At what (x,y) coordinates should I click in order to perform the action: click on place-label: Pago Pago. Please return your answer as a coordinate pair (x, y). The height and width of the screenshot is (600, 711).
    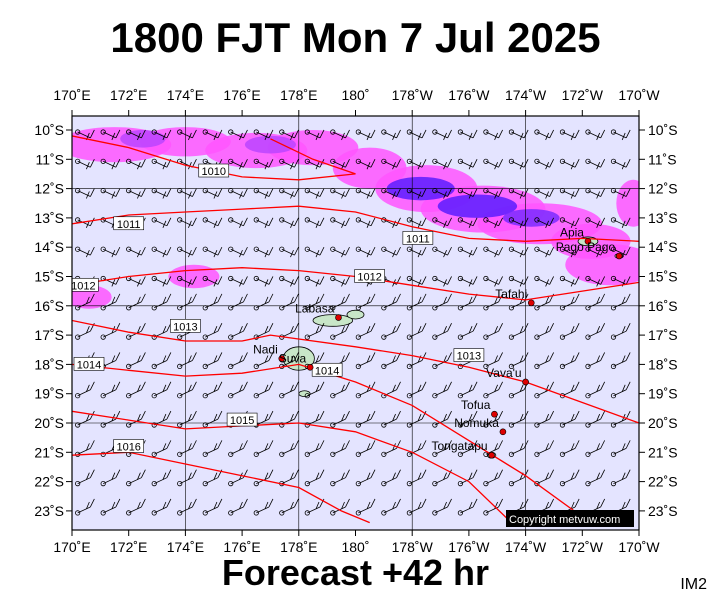
    Looking at the image, I should click on (586, 247).